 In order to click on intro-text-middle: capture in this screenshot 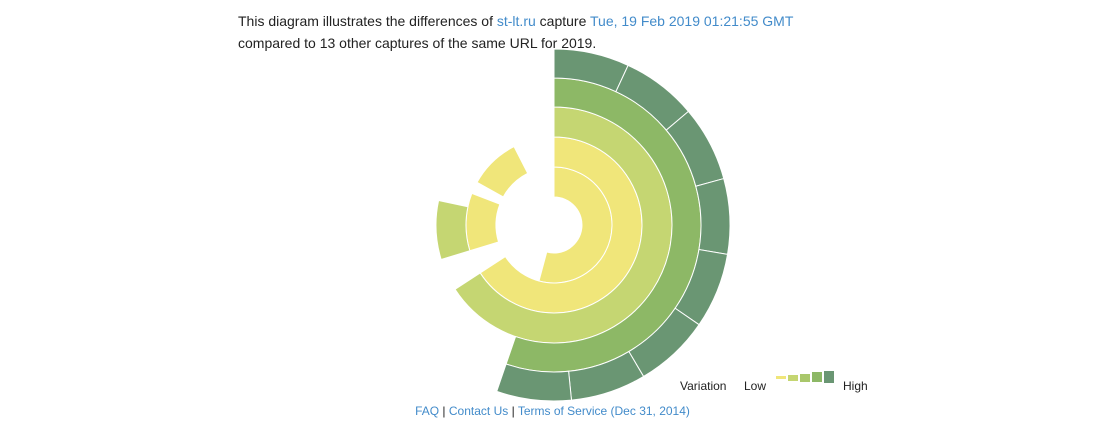, I will do `click(562, 21)`.